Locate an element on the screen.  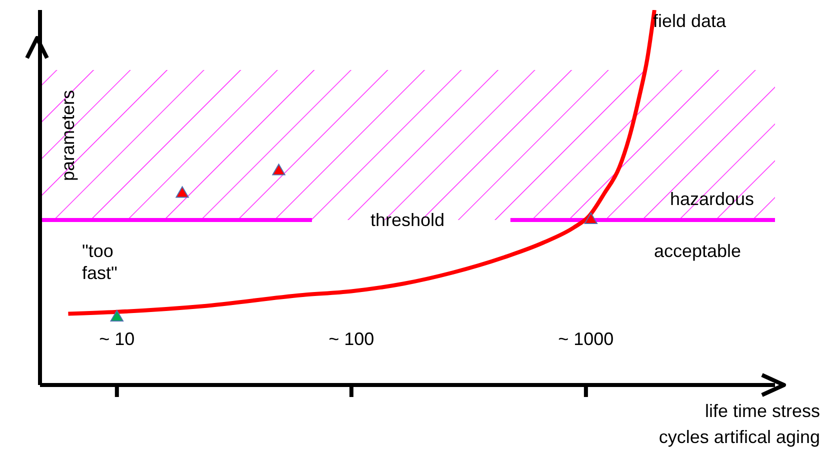
x-tick-label: ~ 10 is located at coordinates (117, 339).